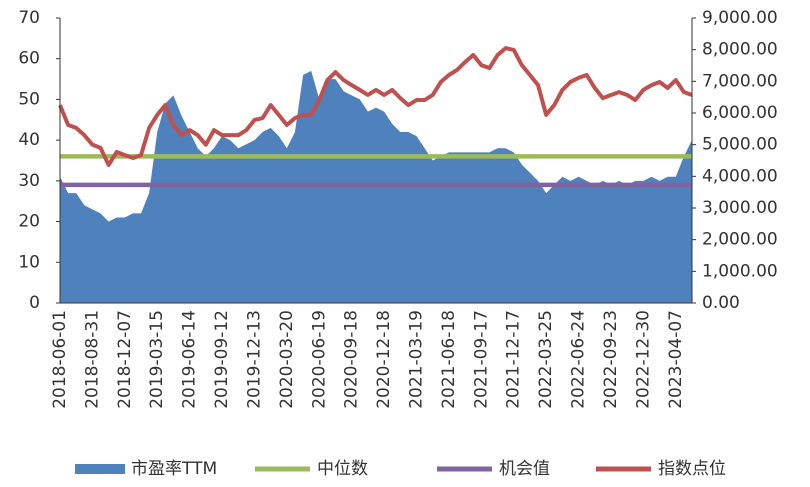  Describe the element at coordinates (342, 469) in the screenshot. I see `legend-label: 中位数` at that location.